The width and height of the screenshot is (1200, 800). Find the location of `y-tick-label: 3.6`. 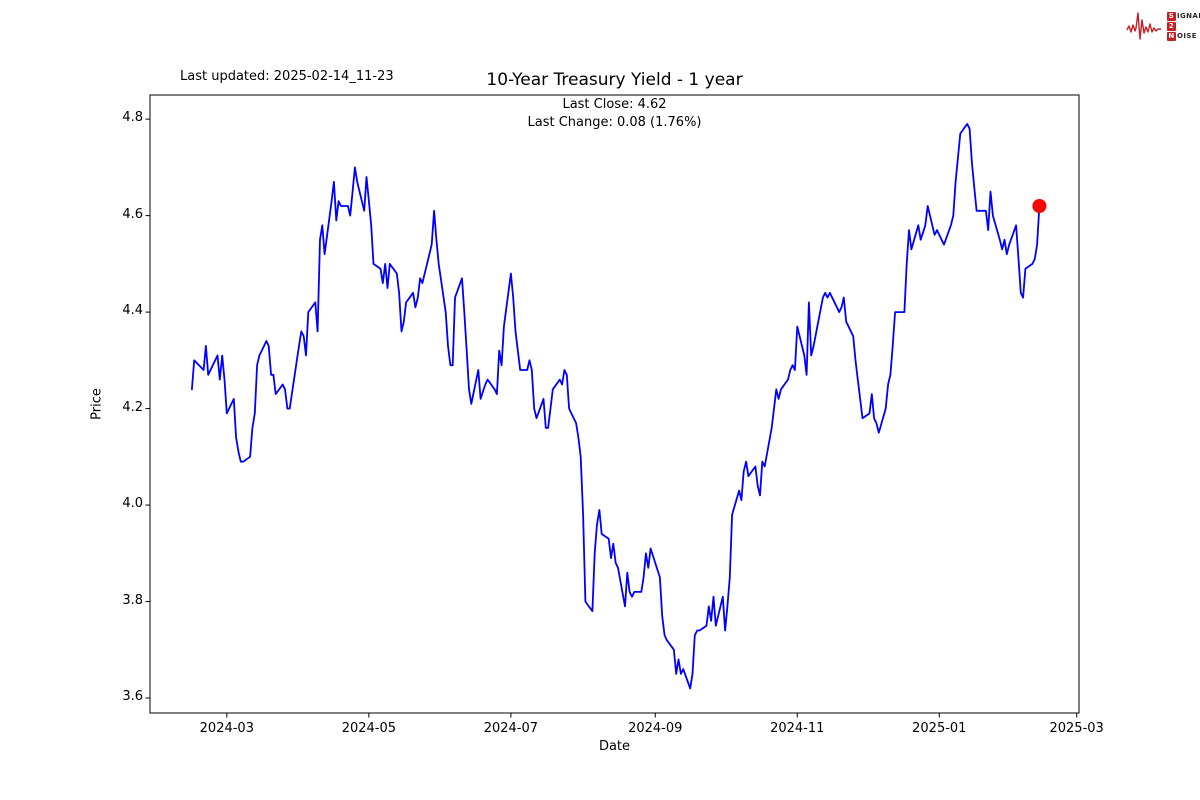

y-tick-label: 3.6 is located at coordinates (132, 697).